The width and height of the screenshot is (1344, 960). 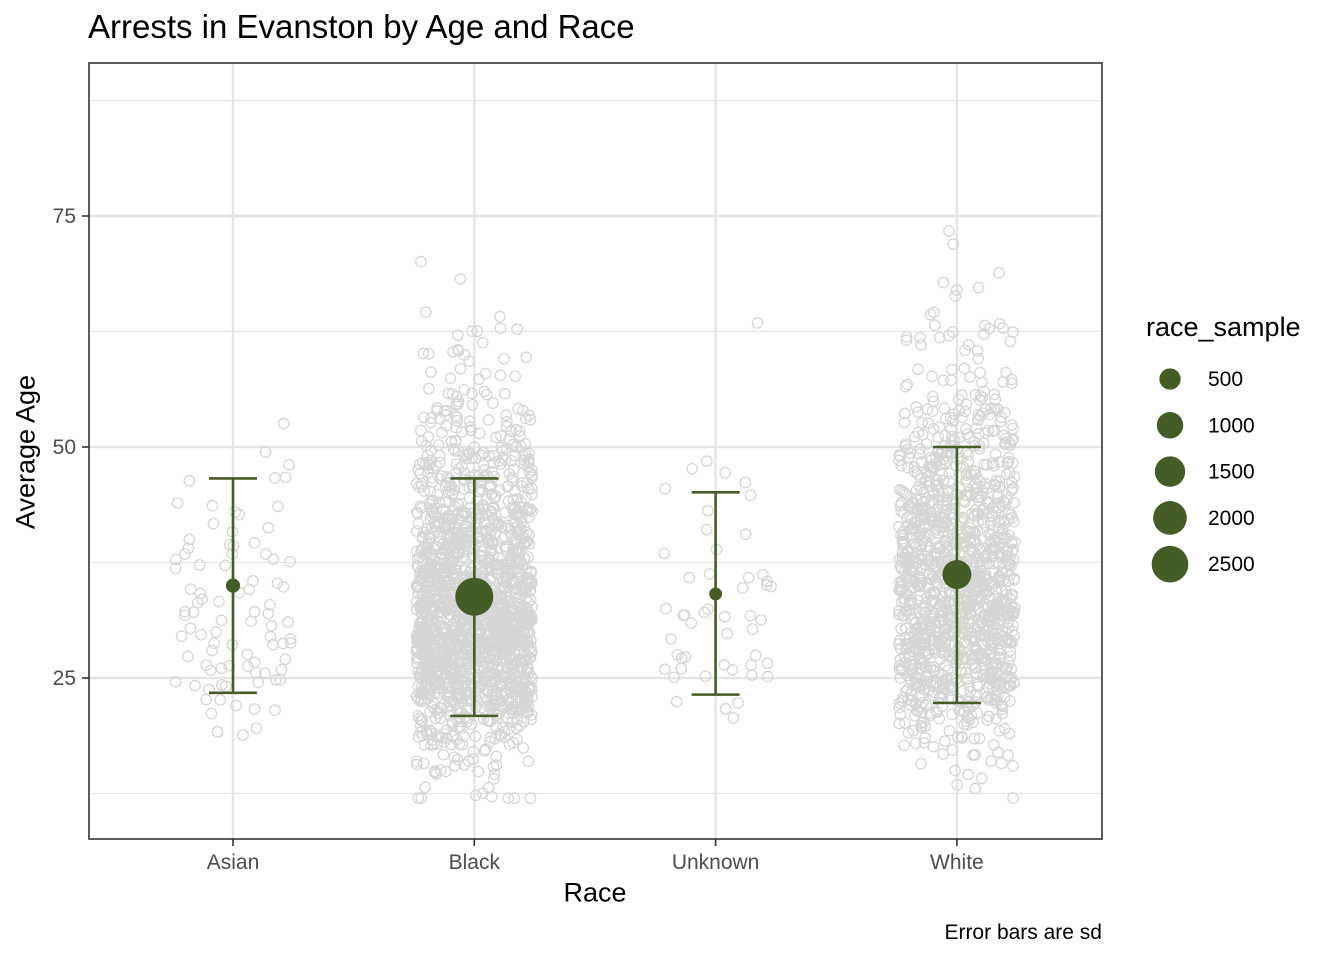 What do you see at coordinates (1203, 475) in the screenshot?
I see `legend: 500 1000 1500 2000 2500` at bounding box center [1203, 475].